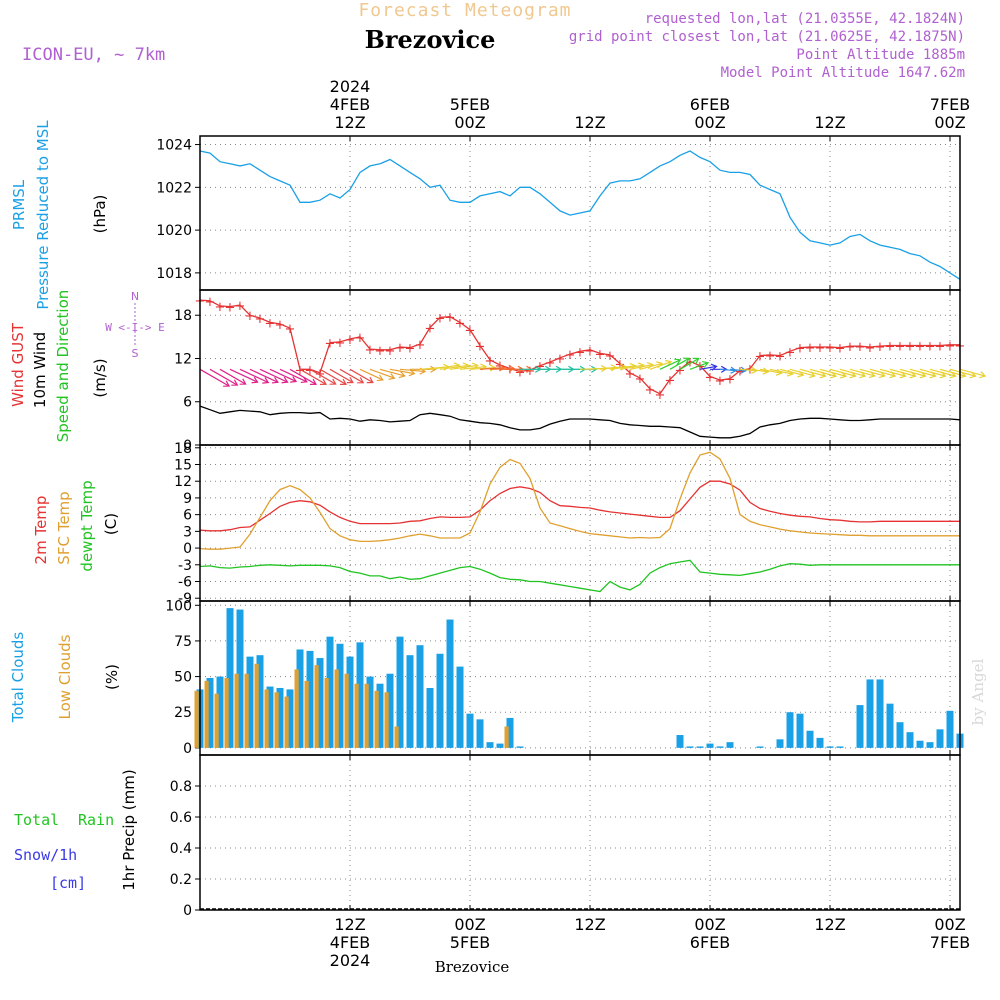 The width and height of the screenshot is (1000, 1000). Describe the element at coordinates (111, 524) in the screenshot. I see `temp-unit: (C)` at that location.